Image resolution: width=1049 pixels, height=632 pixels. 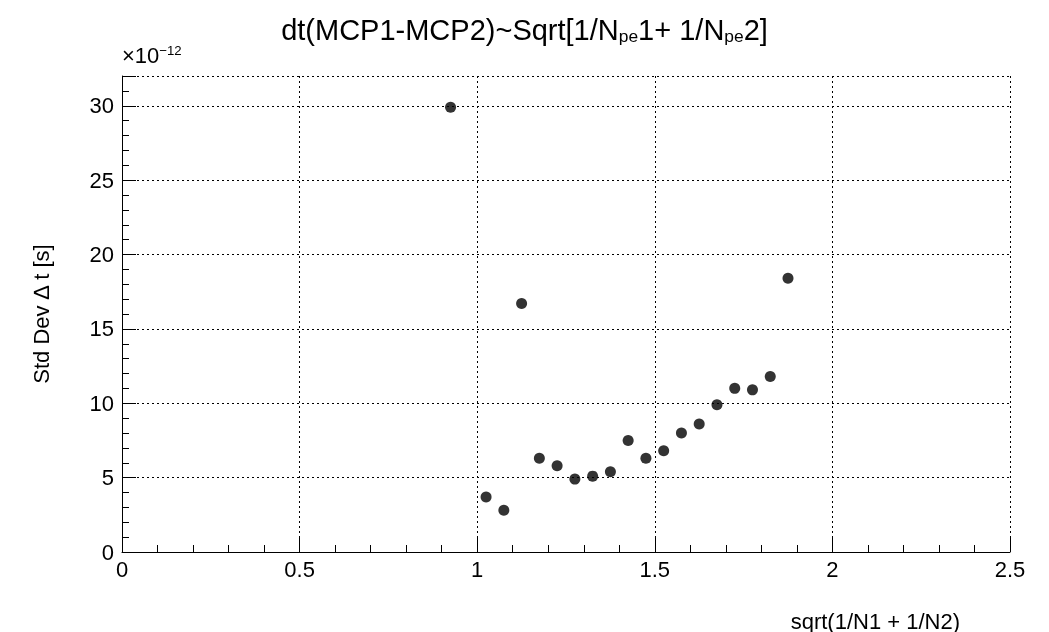 I want to click on x-tick-label: 2.5, so click(x=1010, y=569).